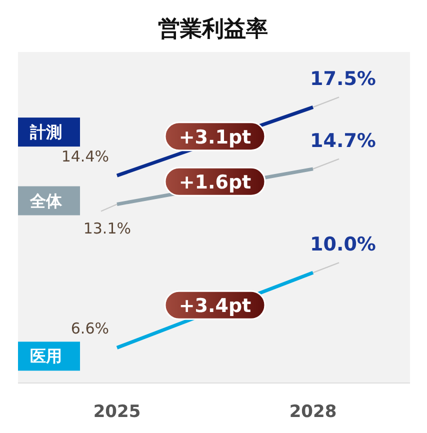 This screenshot has height=433, width=427. Describe the element at coordinates (215, 306) in the screenshot. I see `annotation: +3.4pt` at that location.